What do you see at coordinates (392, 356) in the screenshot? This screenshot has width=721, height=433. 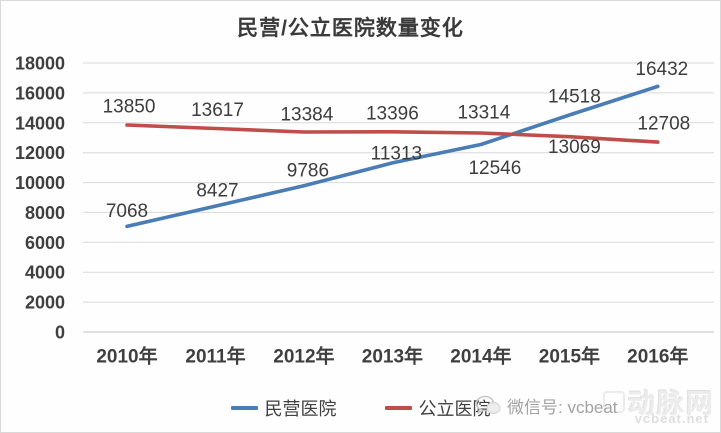 I see `x-tick-label: 2013年` at bounding box center [392, 356].